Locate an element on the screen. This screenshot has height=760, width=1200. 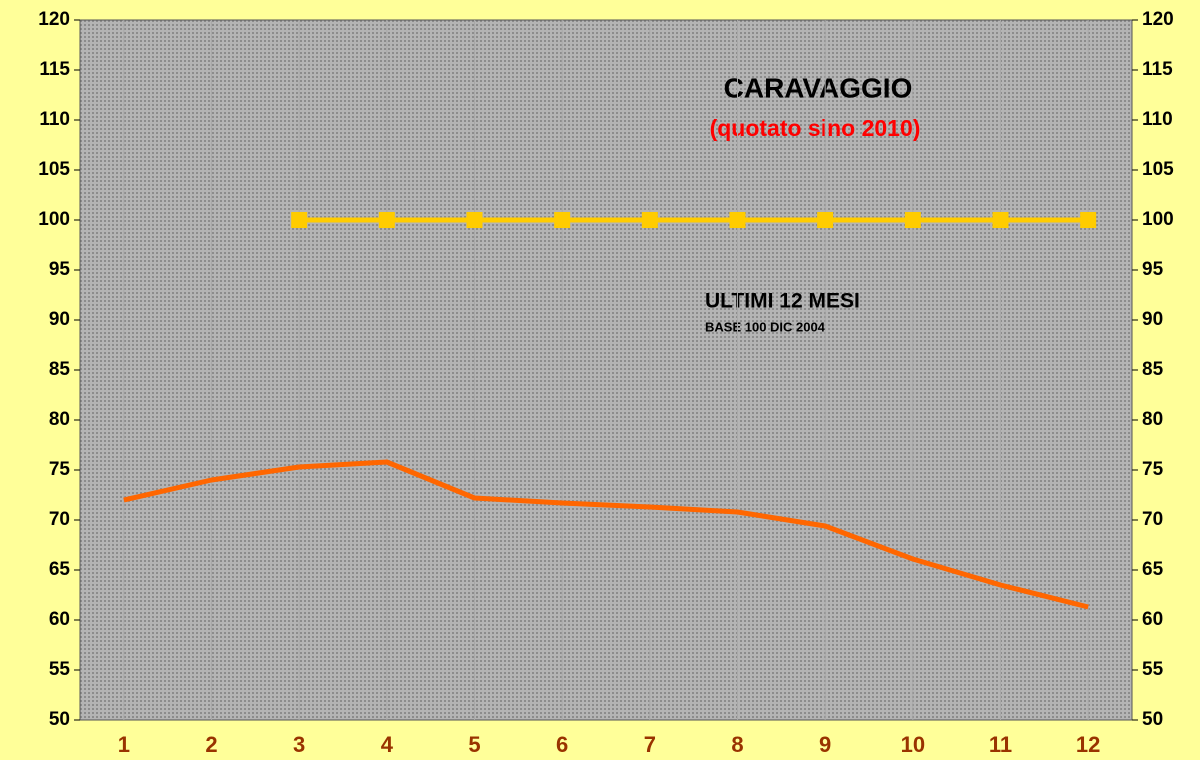
y-tick-label: 120 is located at coordinates (54, 19).